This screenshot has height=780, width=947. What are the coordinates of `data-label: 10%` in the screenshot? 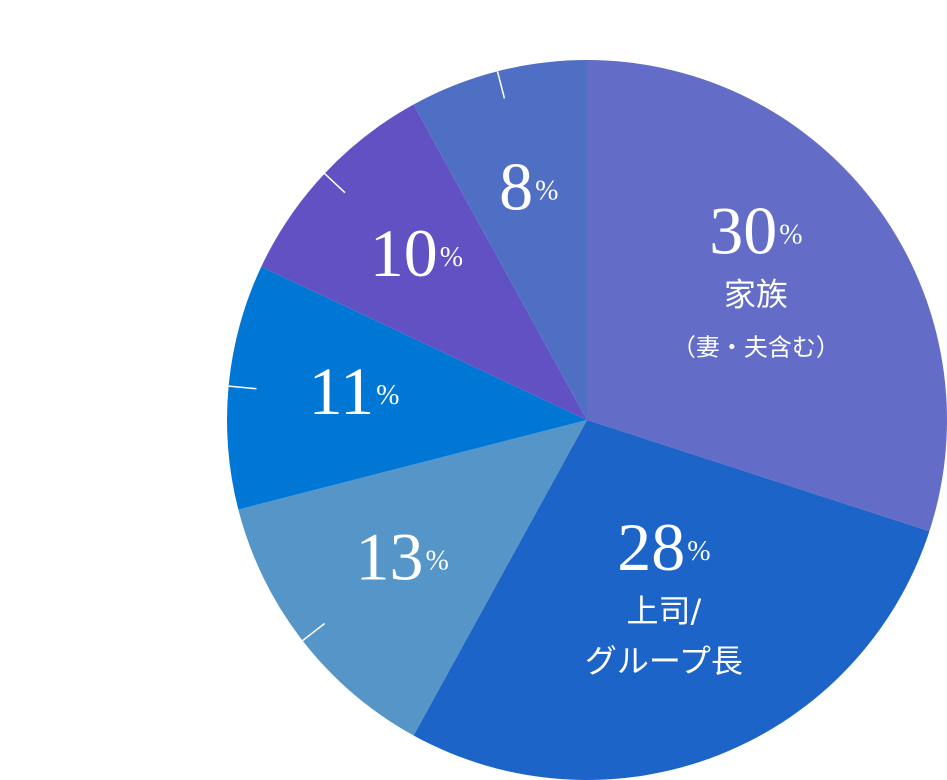 It's located at (416, 252).